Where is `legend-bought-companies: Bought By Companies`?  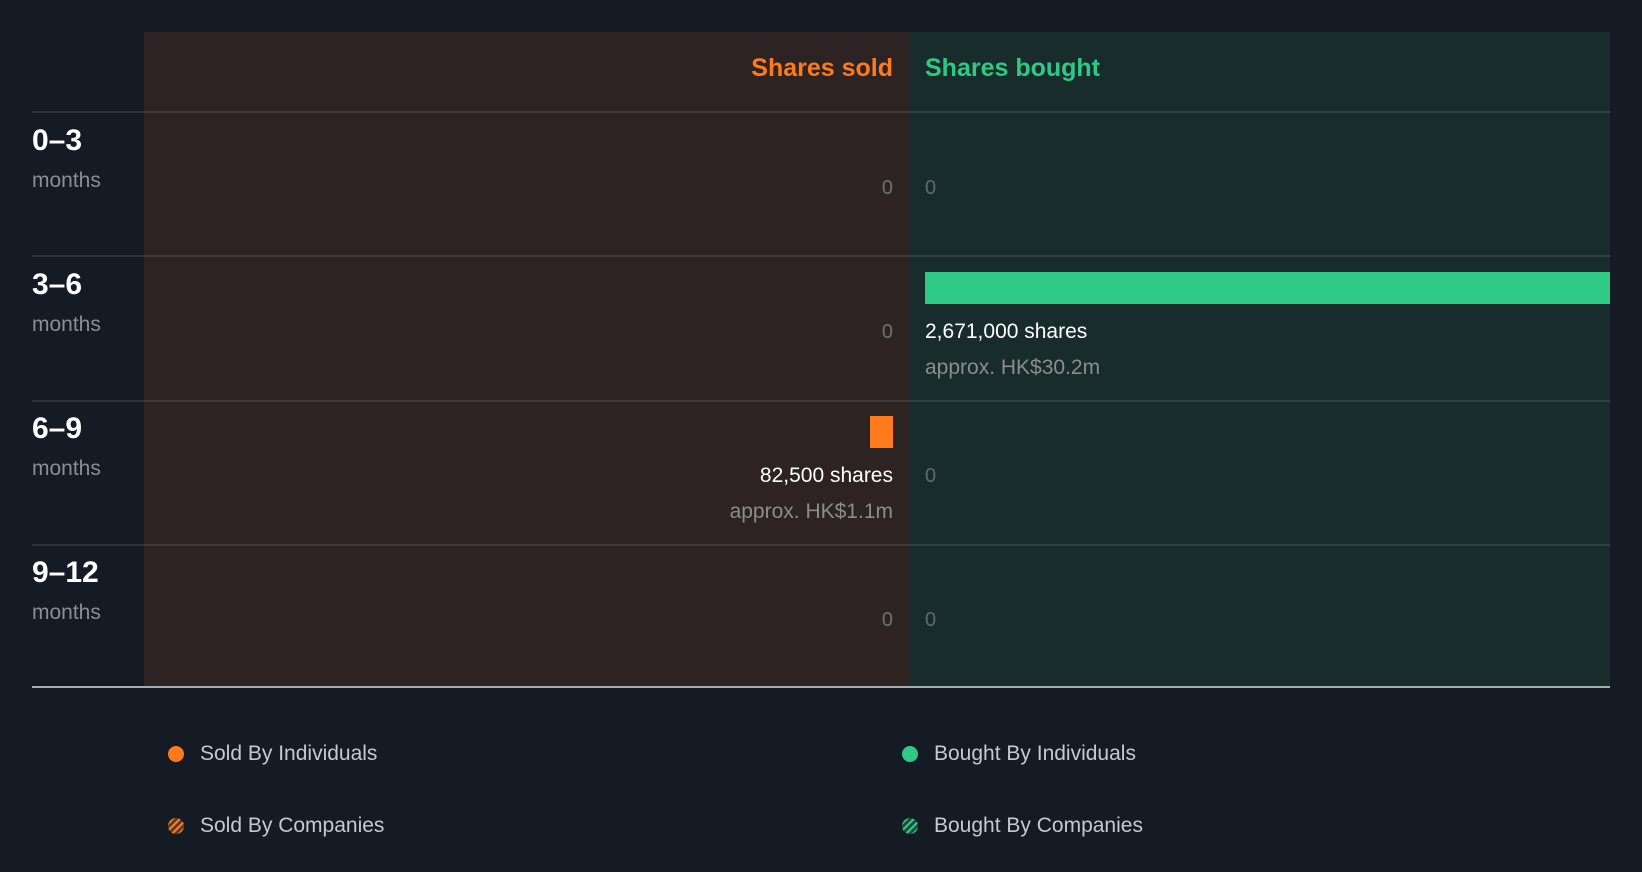
legend-bought-companies: Bought By Companies is located at coordinates (1022, 826).